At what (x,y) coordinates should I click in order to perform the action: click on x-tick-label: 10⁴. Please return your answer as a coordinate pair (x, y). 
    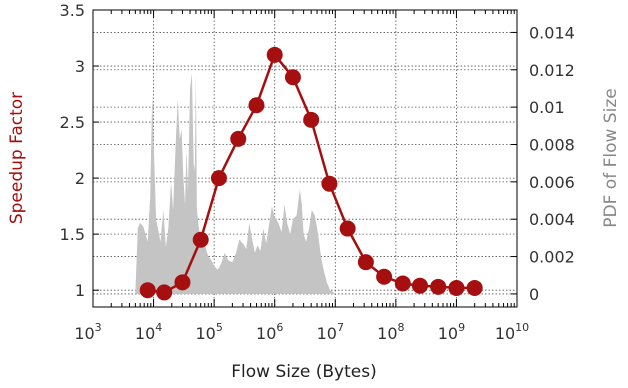
    Looking at the image, I should click on (148, 332).